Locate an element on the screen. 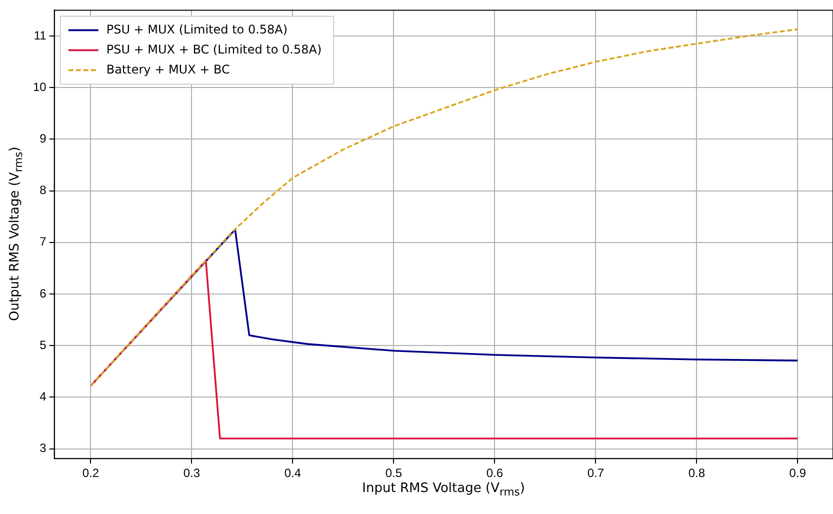 The width and height of the screenshot is (833, 514). x-tick-label: 0.4 is located at coordinates (293, 473).